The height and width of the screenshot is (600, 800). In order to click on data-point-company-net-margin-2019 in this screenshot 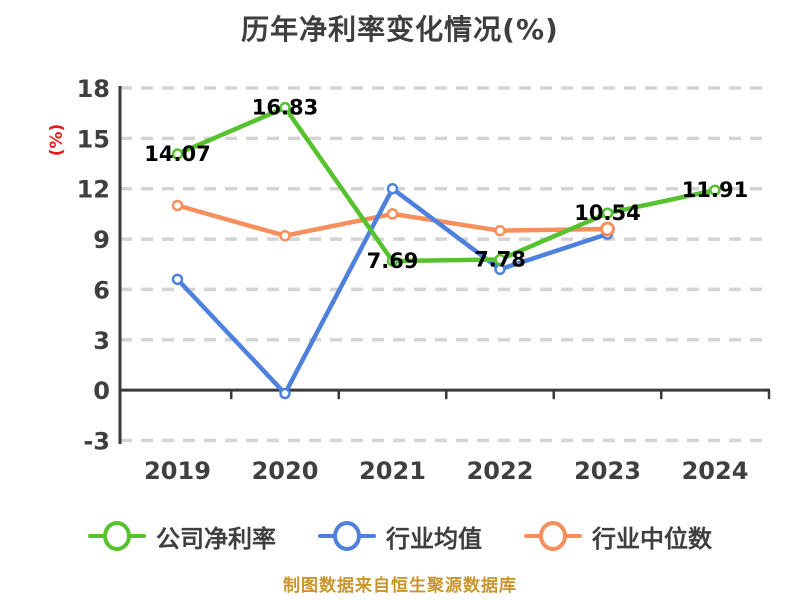, I will do `click(177, 154)`.